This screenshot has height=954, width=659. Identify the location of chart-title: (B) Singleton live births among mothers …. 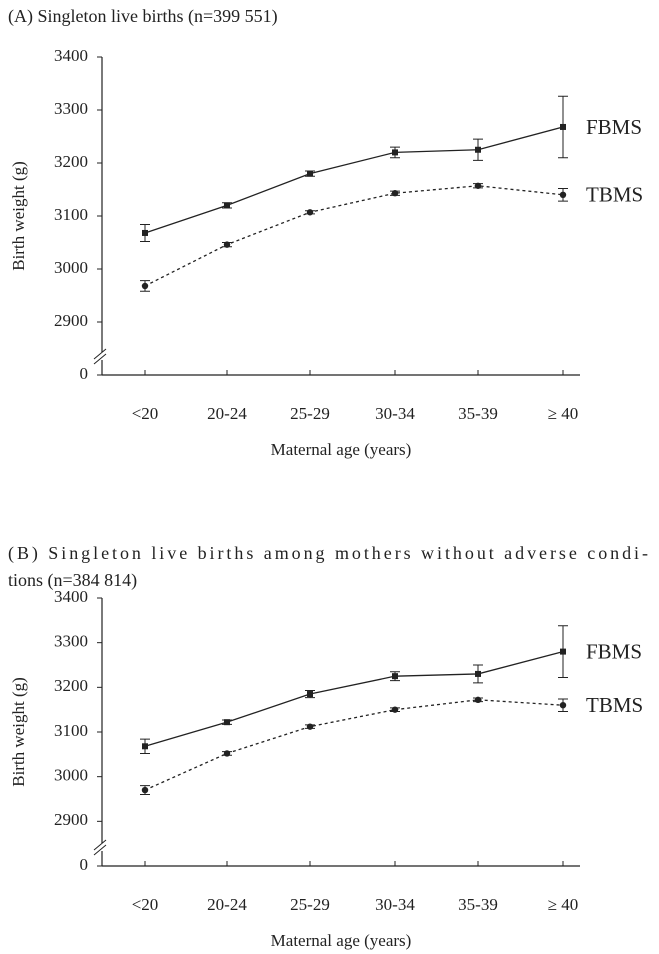
(328, 553).